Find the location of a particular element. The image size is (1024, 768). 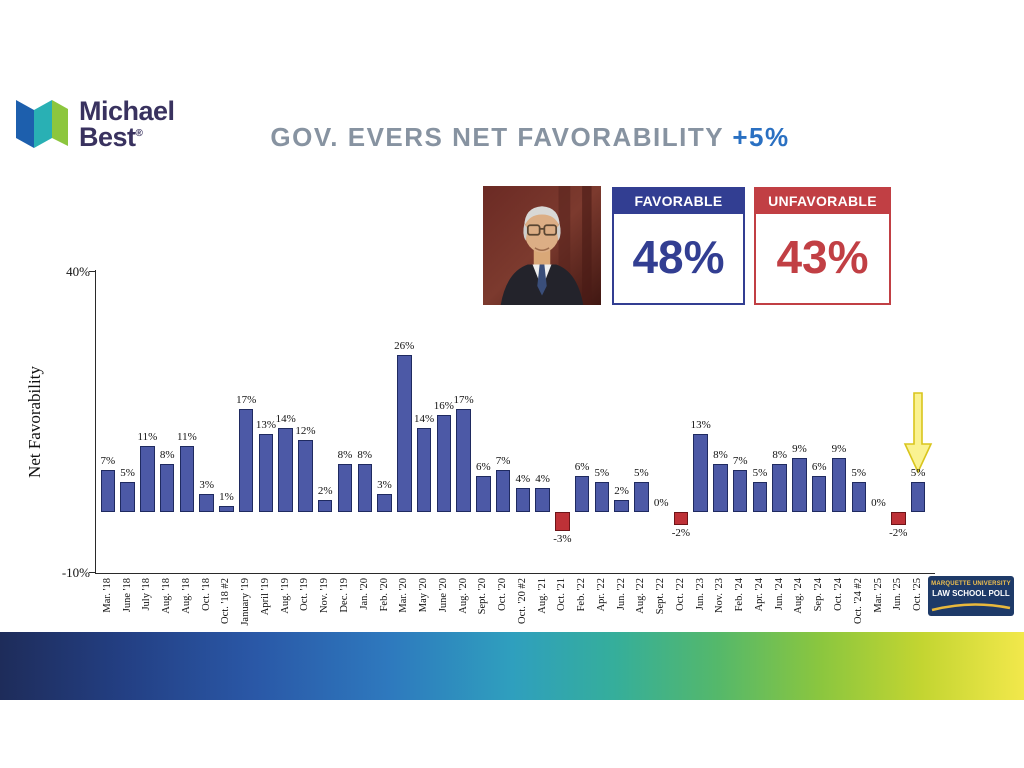

x-axis-label: Nov. '19 is located at coordinates (325, 596).